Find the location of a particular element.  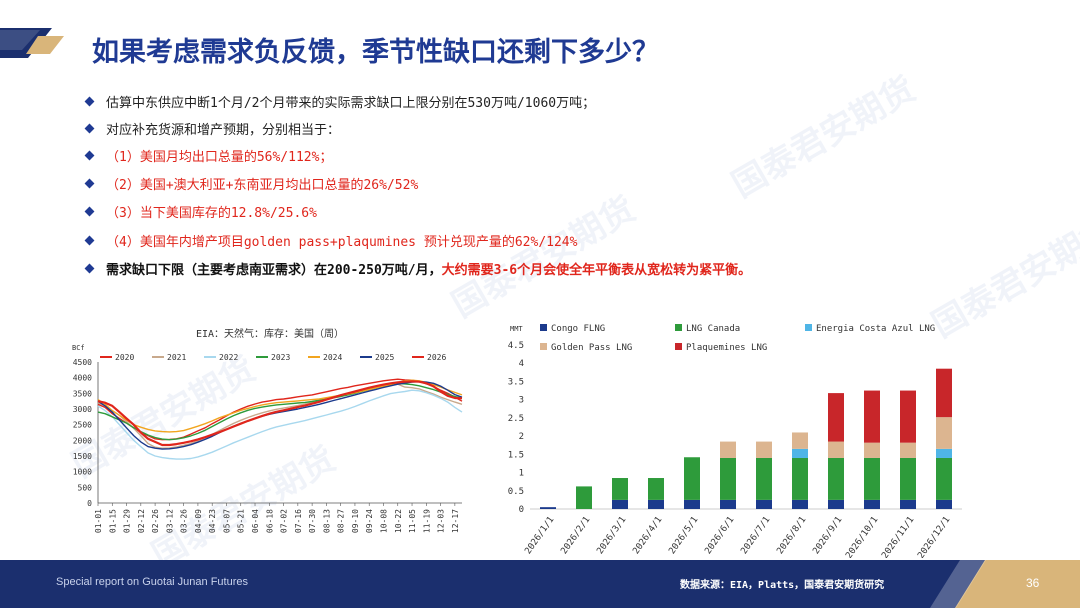

x-tick-label: 09-10 is located at coordinates (355, 521).